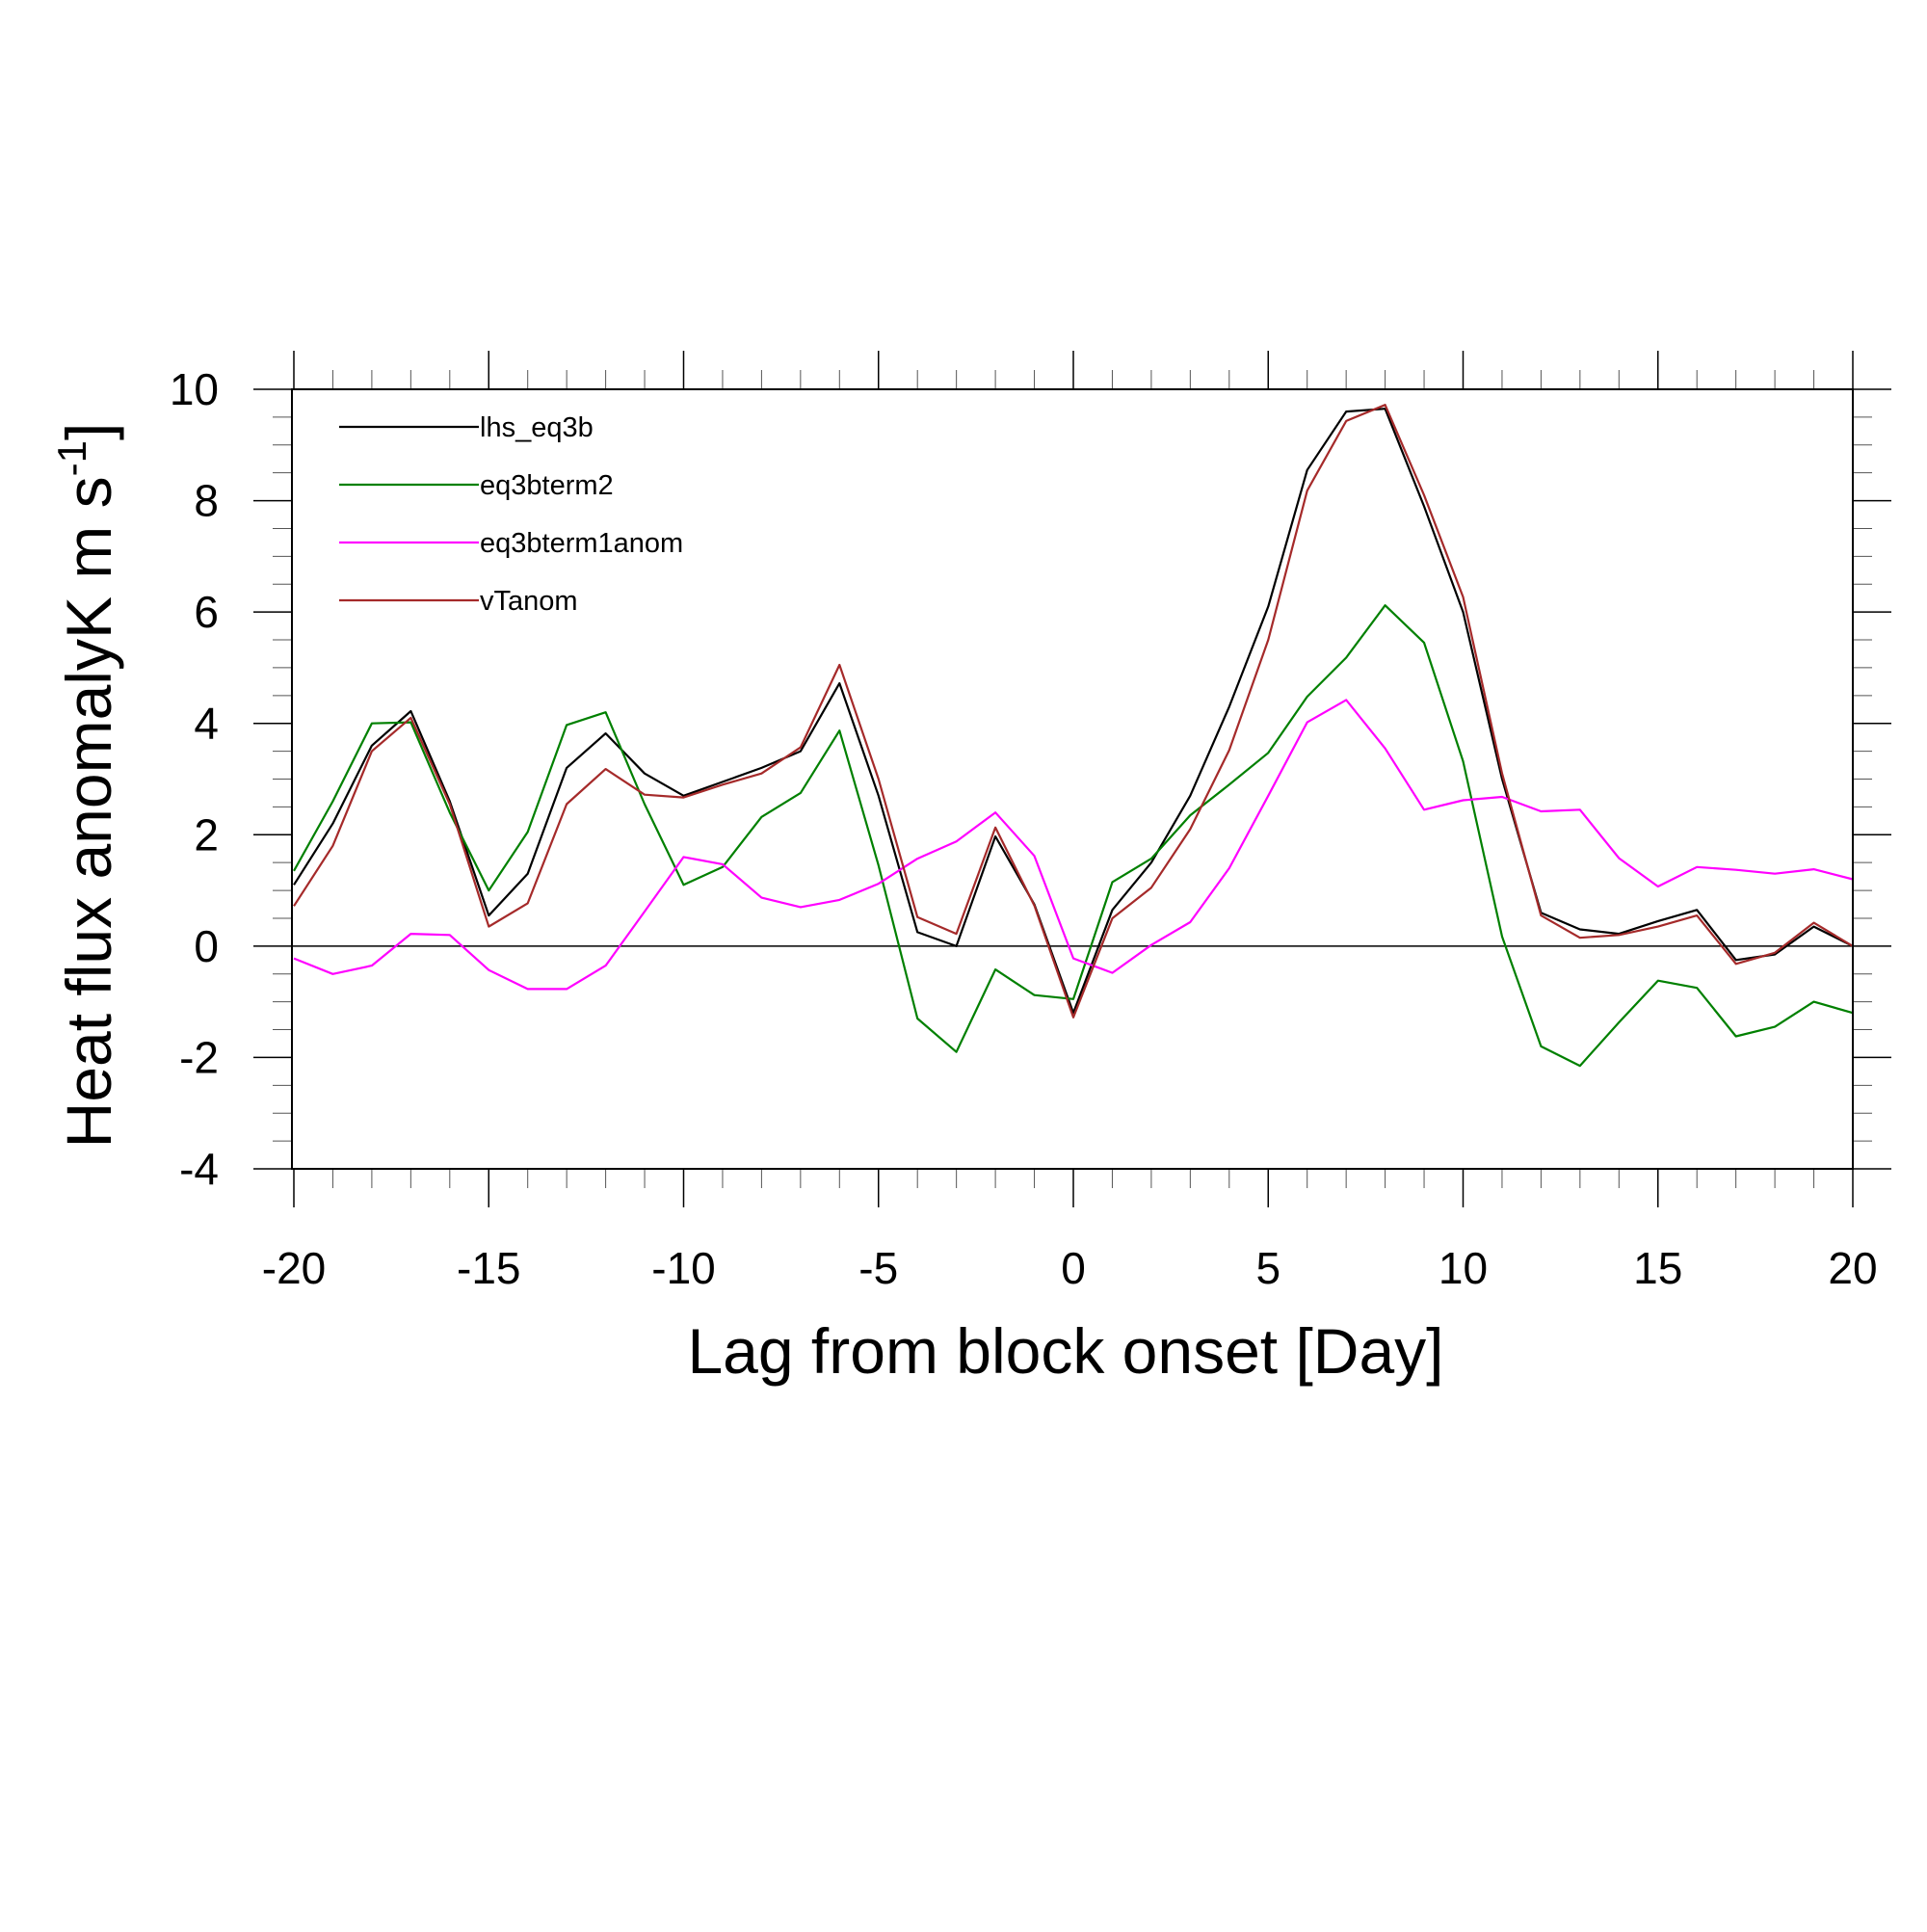 This screenshot has height=1932, width=1927. Describe the element at coordinates (206, 501) in the screenshot. I see `y-tick-label: 8` at that location.